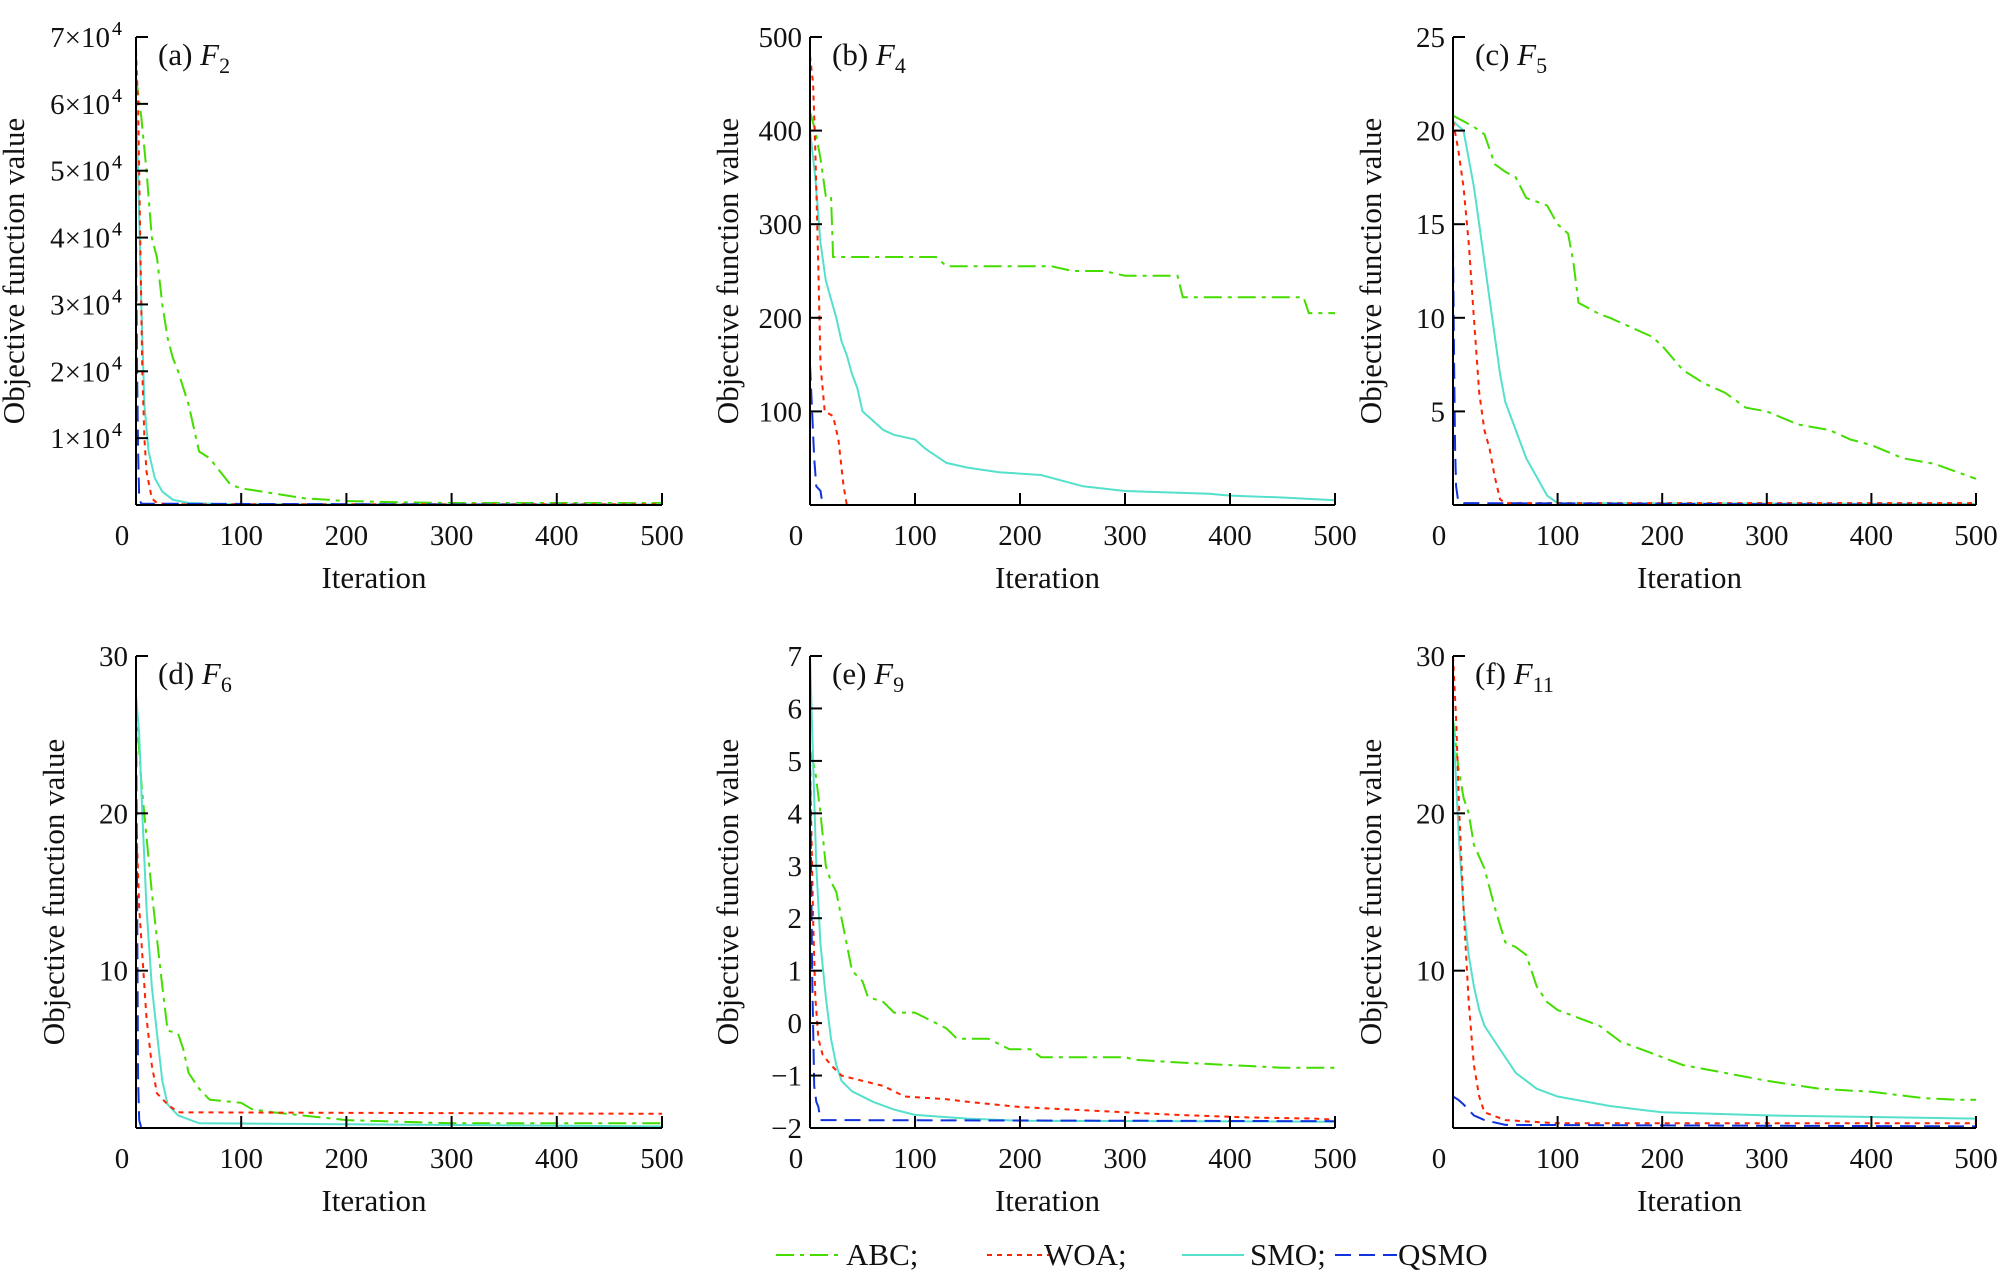 The height and width of the screenshot is (1277, 2008). Describe the element at coordinates (795, 919) in the screenshot. I see `y-tick-label: 2` at that location.